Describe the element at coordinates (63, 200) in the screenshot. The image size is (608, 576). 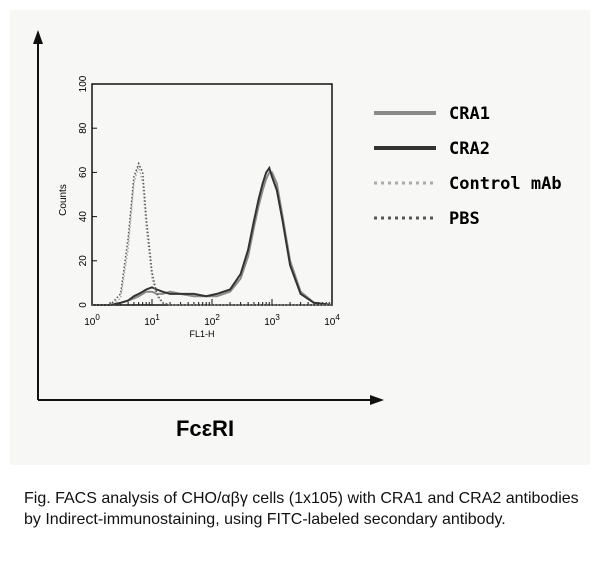
I see `y-axis-label: Counts` at that location.